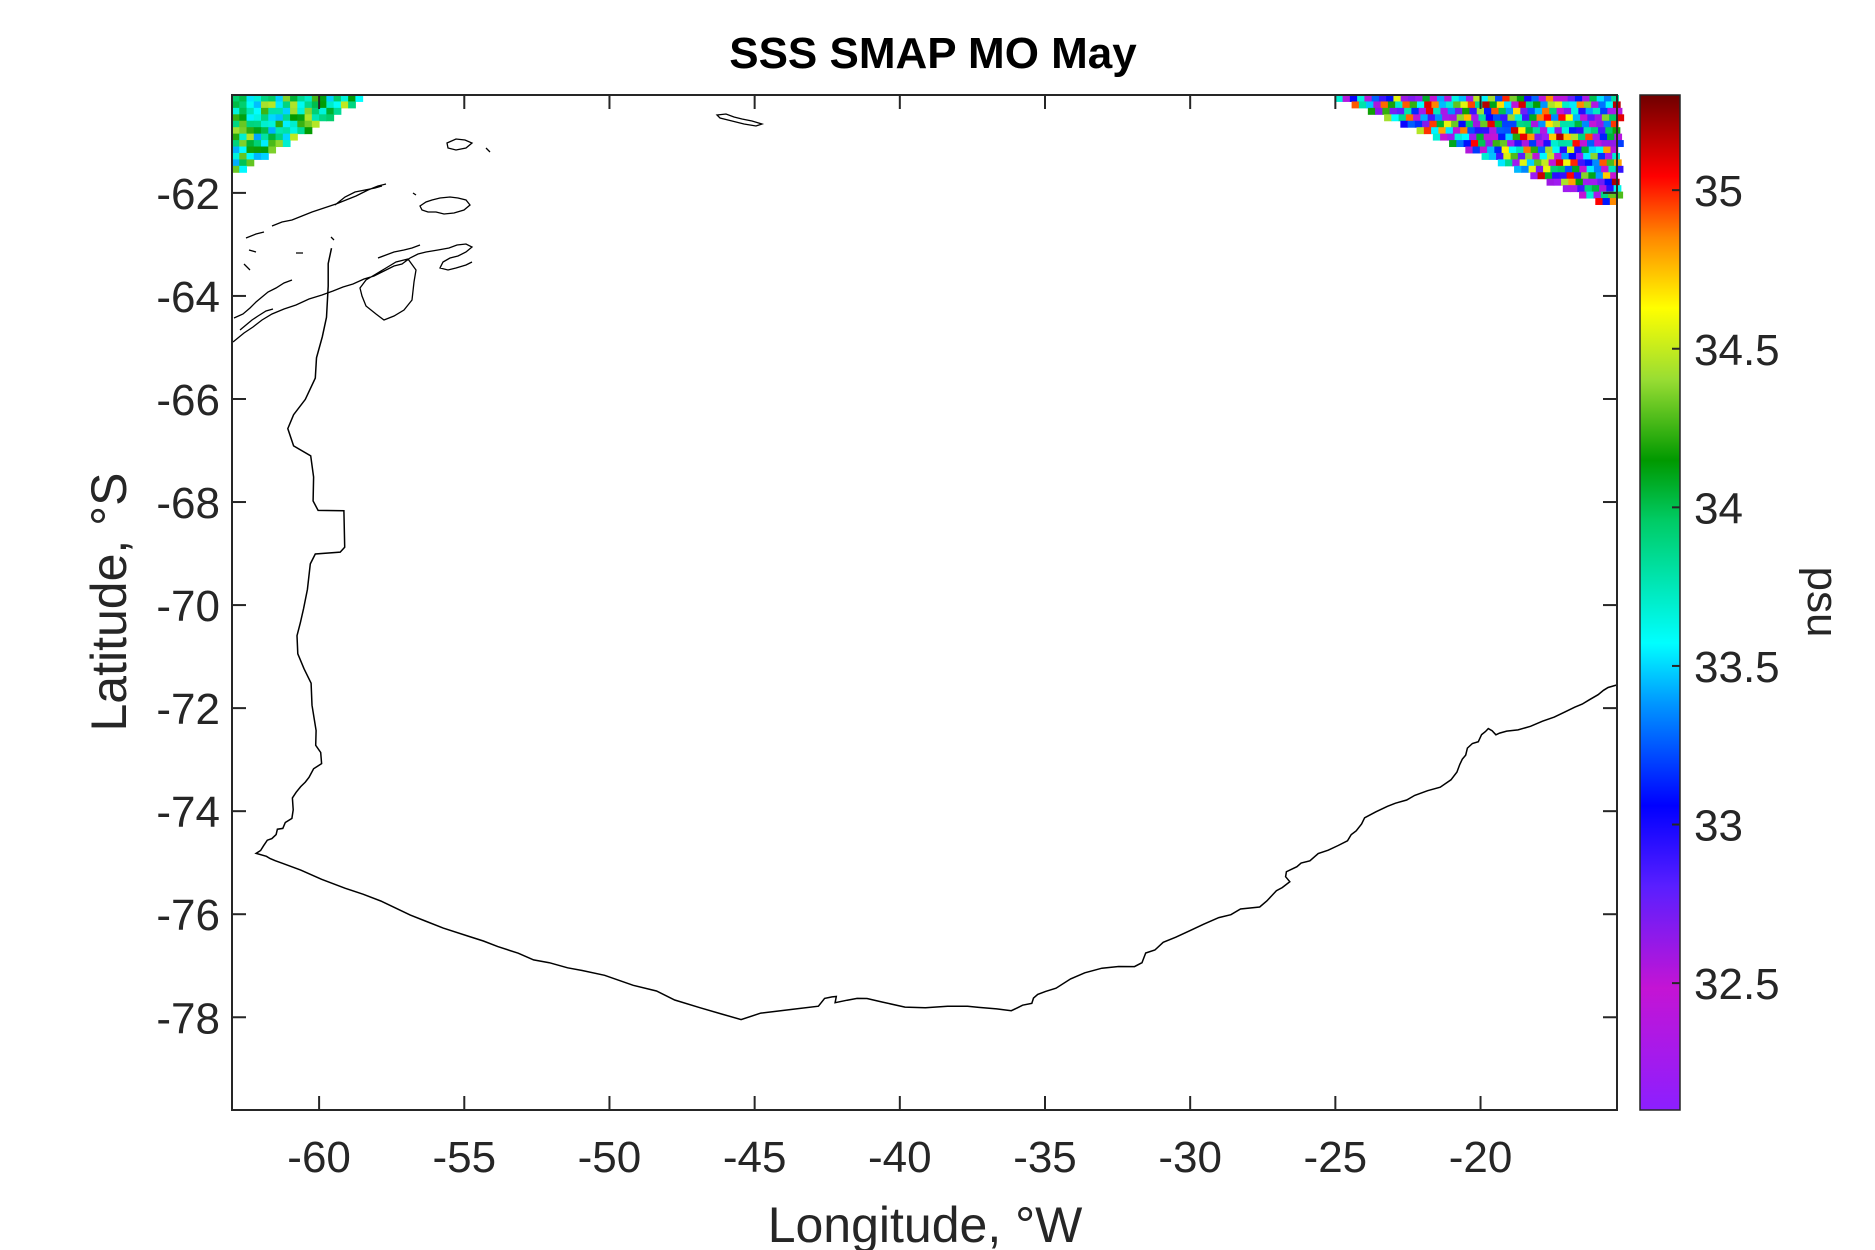  I want to click on salinity-grid-cells, so click(928, 150).